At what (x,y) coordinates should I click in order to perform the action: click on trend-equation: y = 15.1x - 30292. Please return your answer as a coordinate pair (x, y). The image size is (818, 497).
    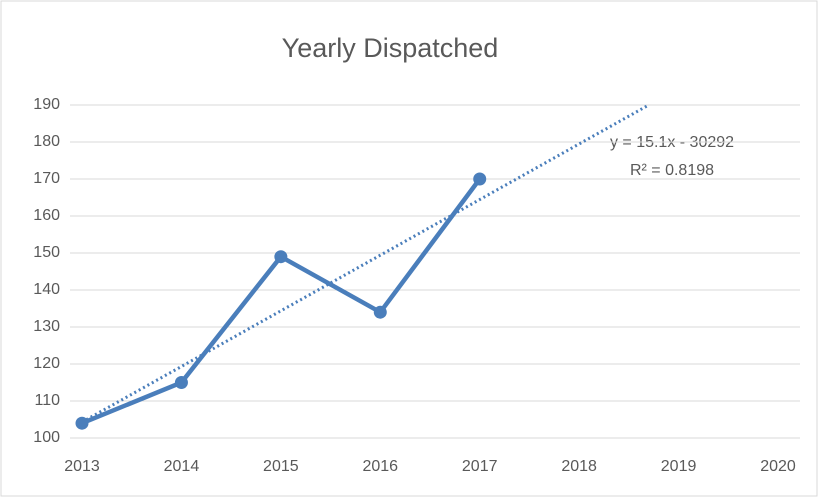
    Looking at the image, I should click on (672, 142).